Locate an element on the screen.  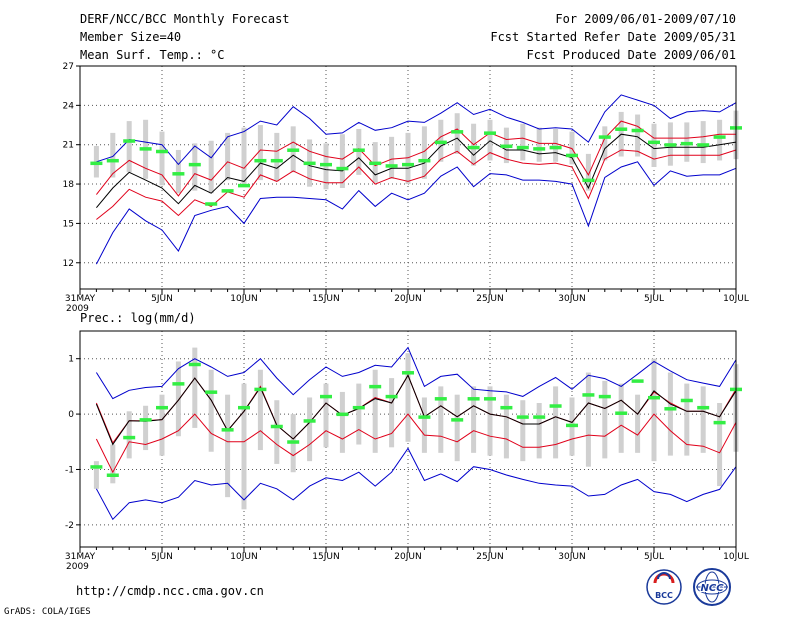
prec-xtick-label: 5JUL is located at coordinates (654, 557).